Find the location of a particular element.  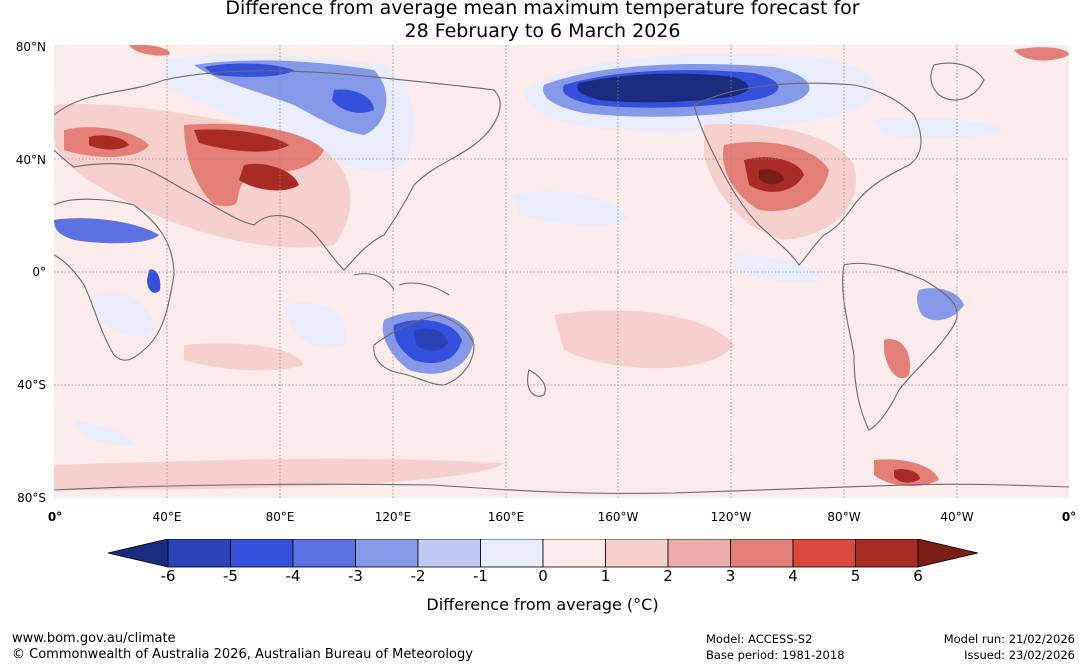

footer-issued: Issued: 23/02/2026 is located at coordinates (1019, 655).